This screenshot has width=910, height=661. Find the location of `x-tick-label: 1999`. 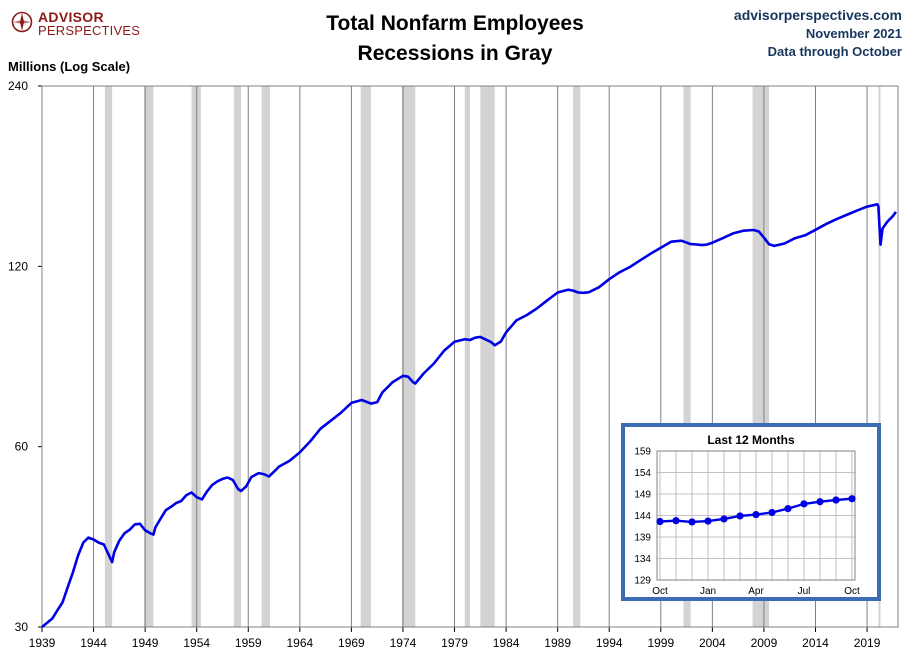

x-tick-label: 1999 is located at coordinates (660, 643).